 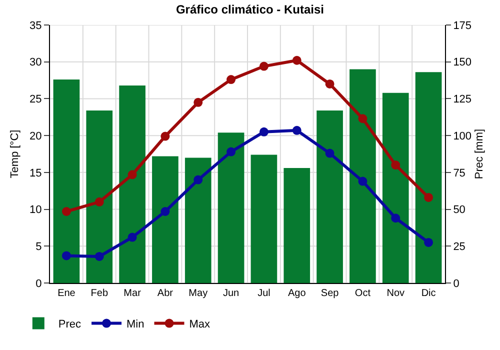 I want to click on x-tick-label: Ene, so click(x=67, y=293).